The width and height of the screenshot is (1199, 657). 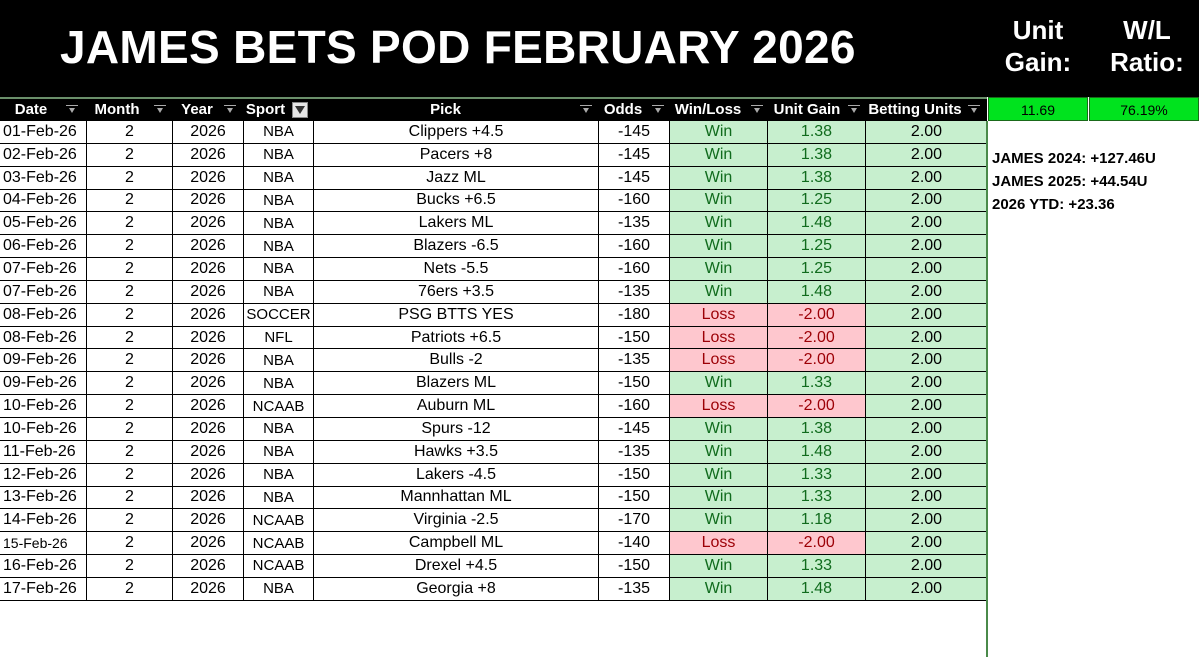 What do you see at coordinates (39, 451) in the screenshot?
I see `date-cell: 11-Feb-26` at bounding box center [39, 451].